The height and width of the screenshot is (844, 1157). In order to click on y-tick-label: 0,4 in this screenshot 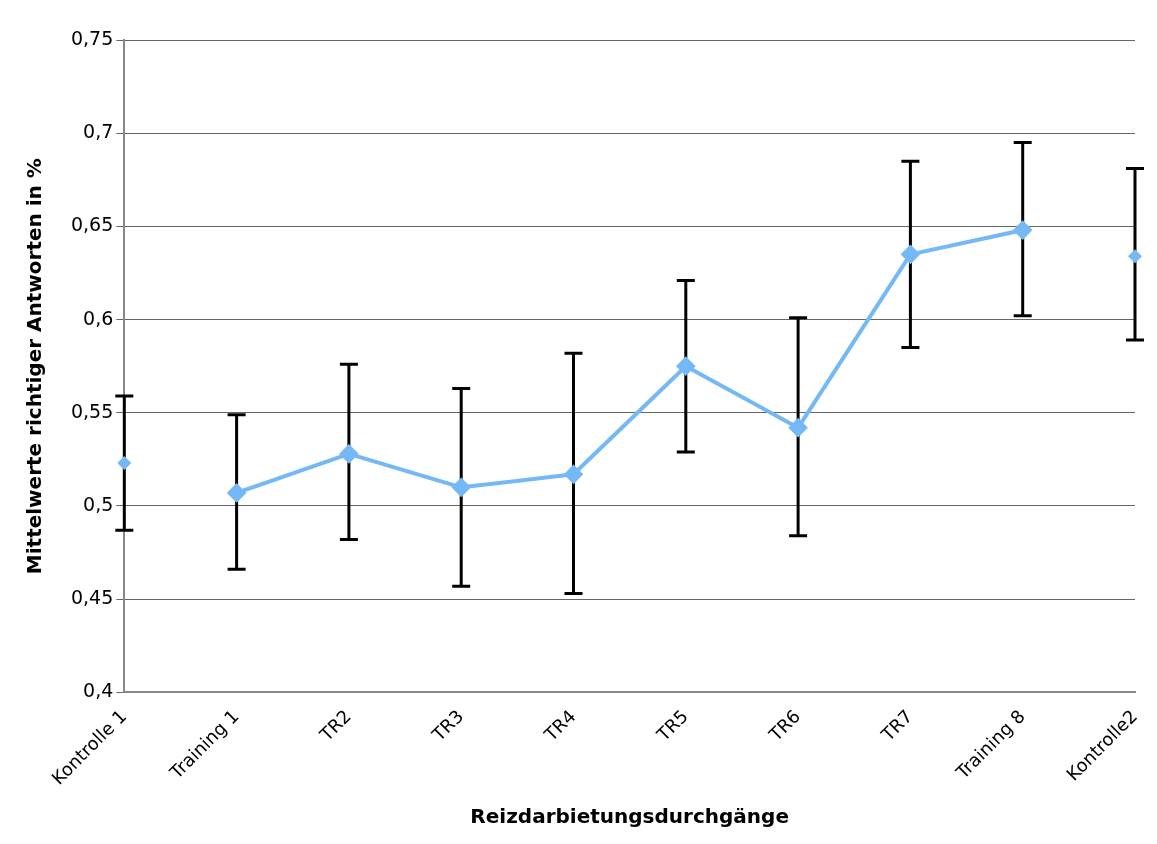, I will do `click(98, 690)`.